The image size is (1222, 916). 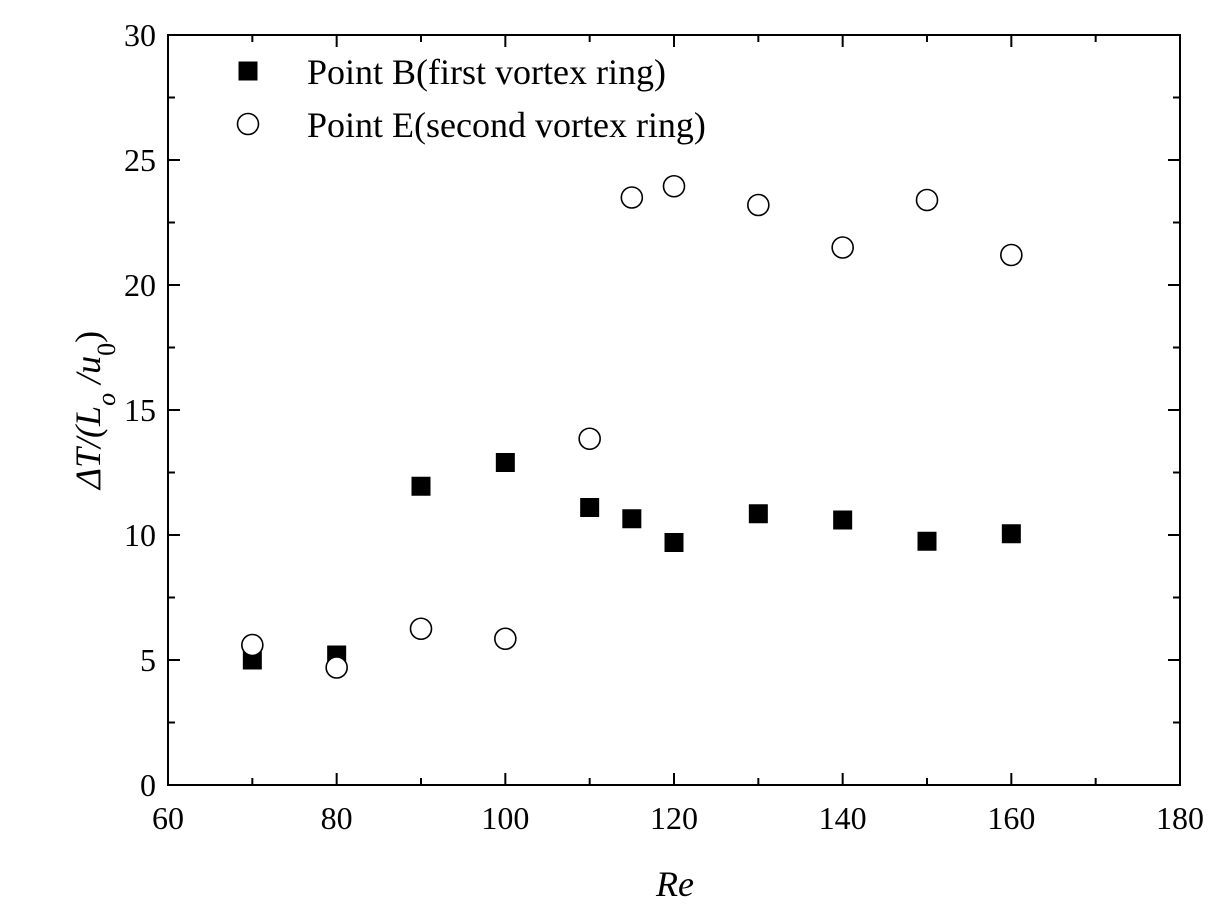 I want to click on y-tick-label: 30, so click(x=140, y=35).